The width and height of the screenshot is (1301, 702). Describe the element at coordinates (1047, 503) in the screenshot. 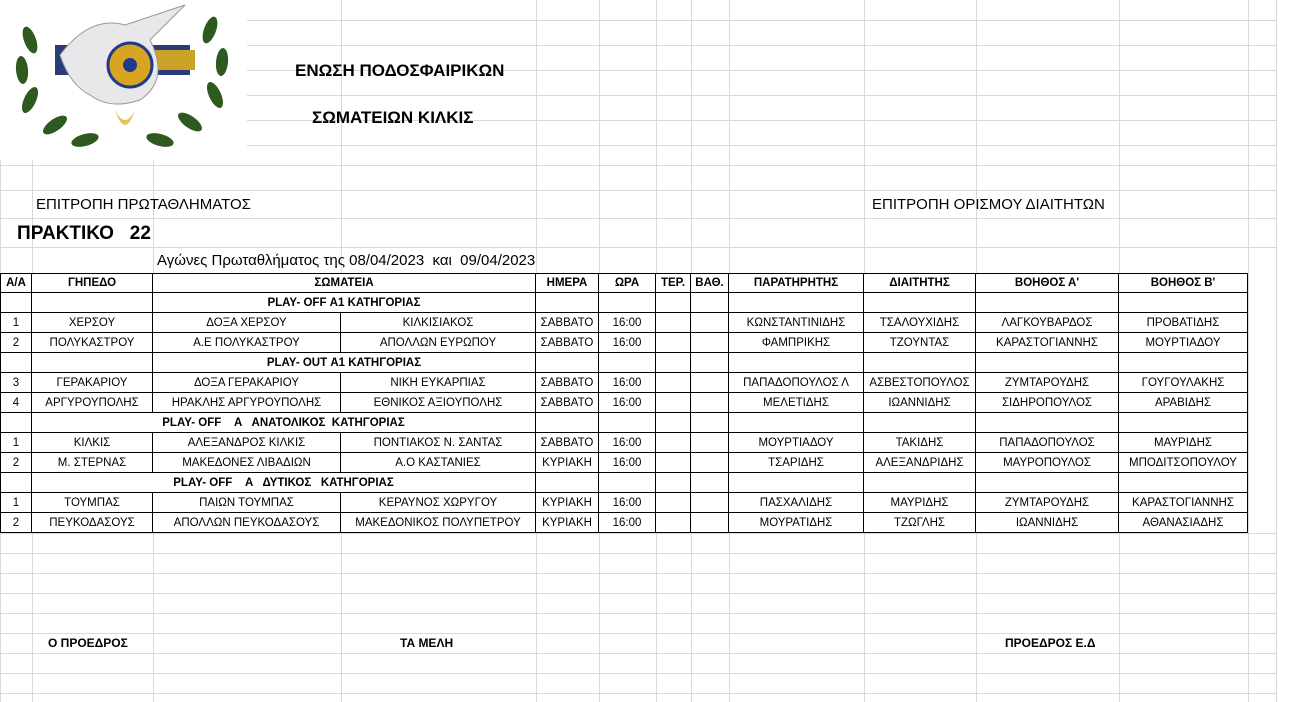

I see `match-cell: ΖΥΜΤΑΡΟΥΔΗΣ` at that location.